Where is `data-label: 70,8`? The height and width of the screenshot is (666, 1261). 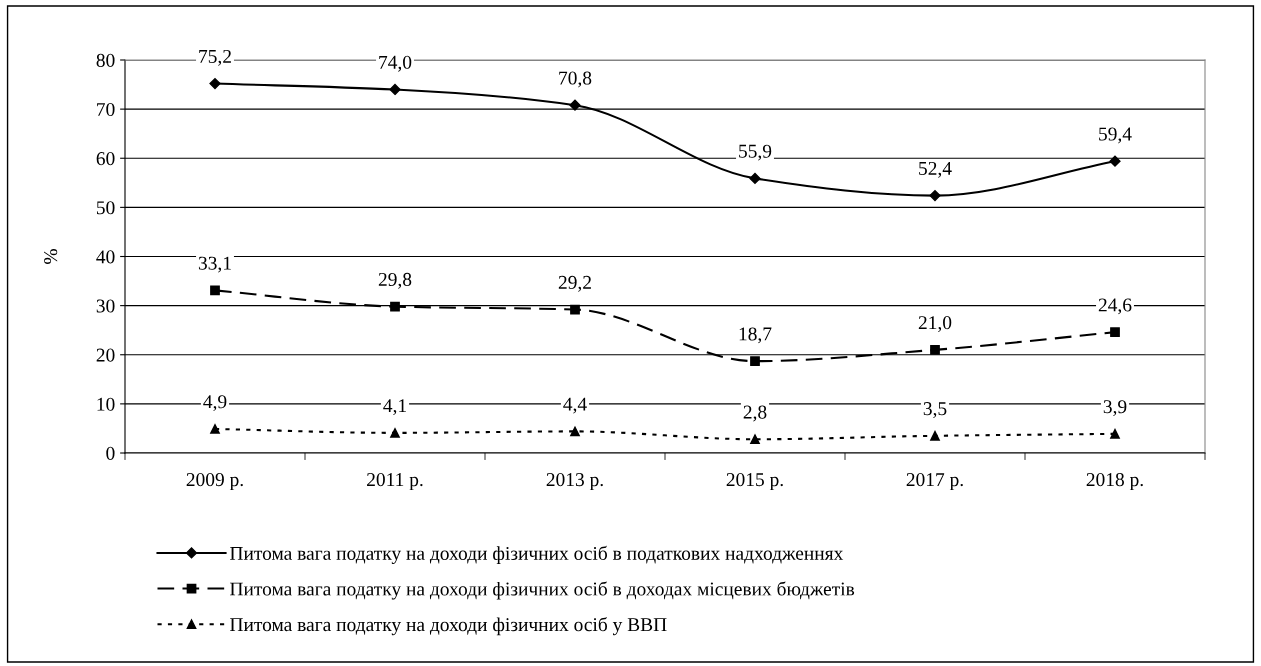
data-label: 70,8 is located at coordinates (575, 79).